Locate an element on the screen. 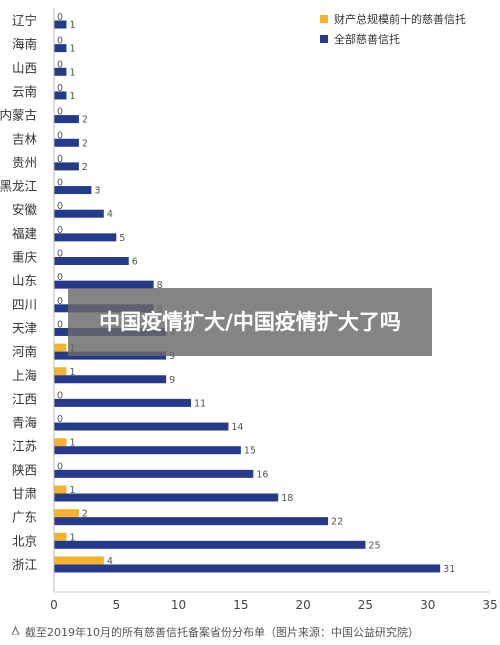 The image size is (500, 645). data-label-all: 18 is located at coordinates (287, 498).